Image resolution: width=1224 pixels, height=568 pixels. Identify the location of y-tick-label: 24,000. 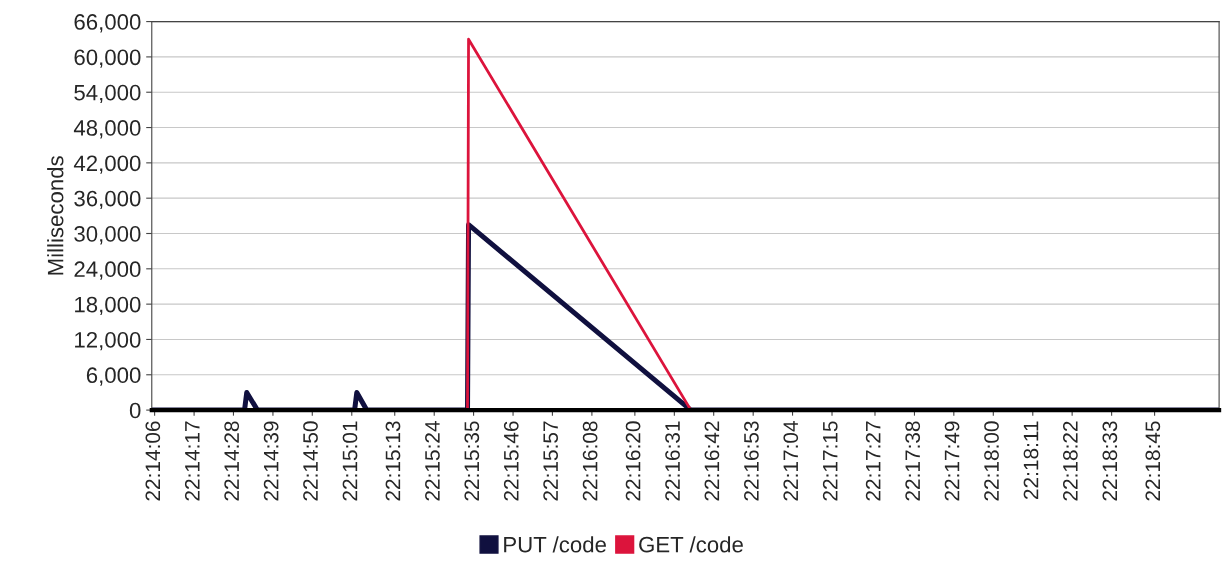
(107, 270).